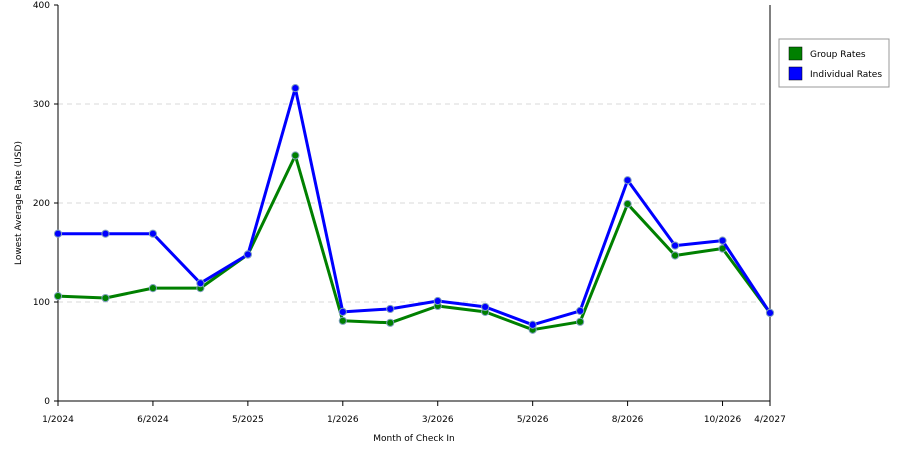 The width and height of the screenshot is (900, 450). I want to click on x-tick-label: 8/2026, so click(628, 420).